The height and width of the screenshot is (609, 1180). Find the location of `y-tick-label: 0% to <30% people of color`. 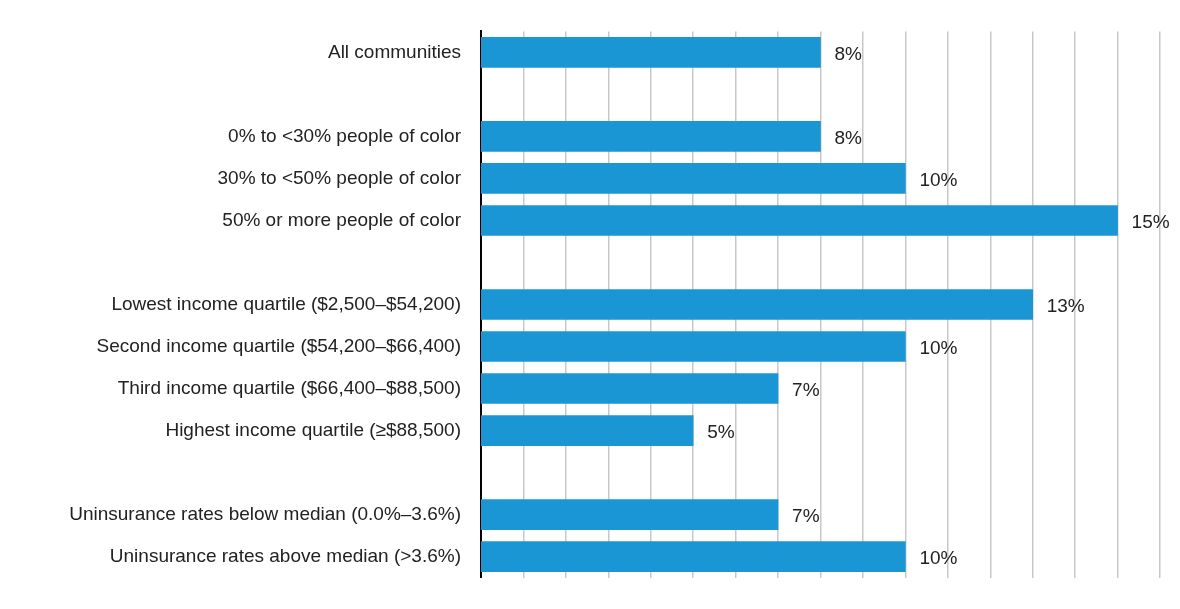

y-tick-label: 0% to <30% people of color is located at coordinates (345, 135).